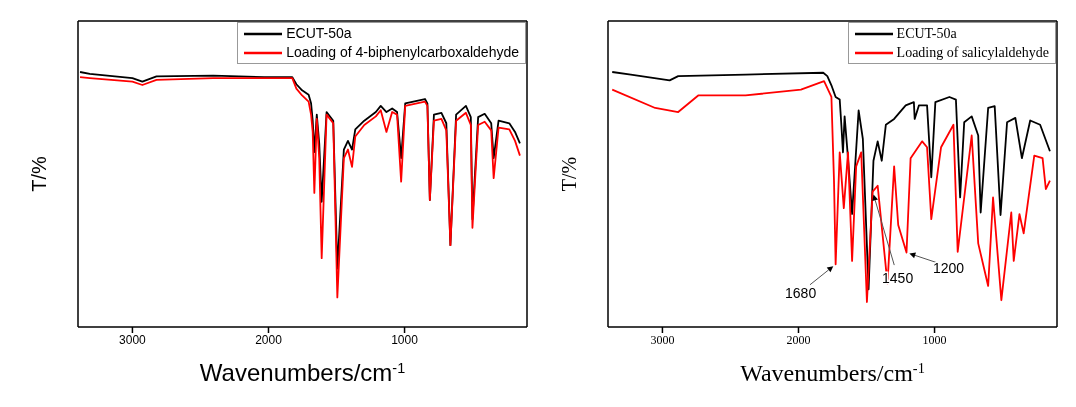  What do you see at coordinates (402, 52) in the screenshot?
I see `legend-label: Loading of 4-biphenylcarboxaldehyde` at bounding box center [402, 52].